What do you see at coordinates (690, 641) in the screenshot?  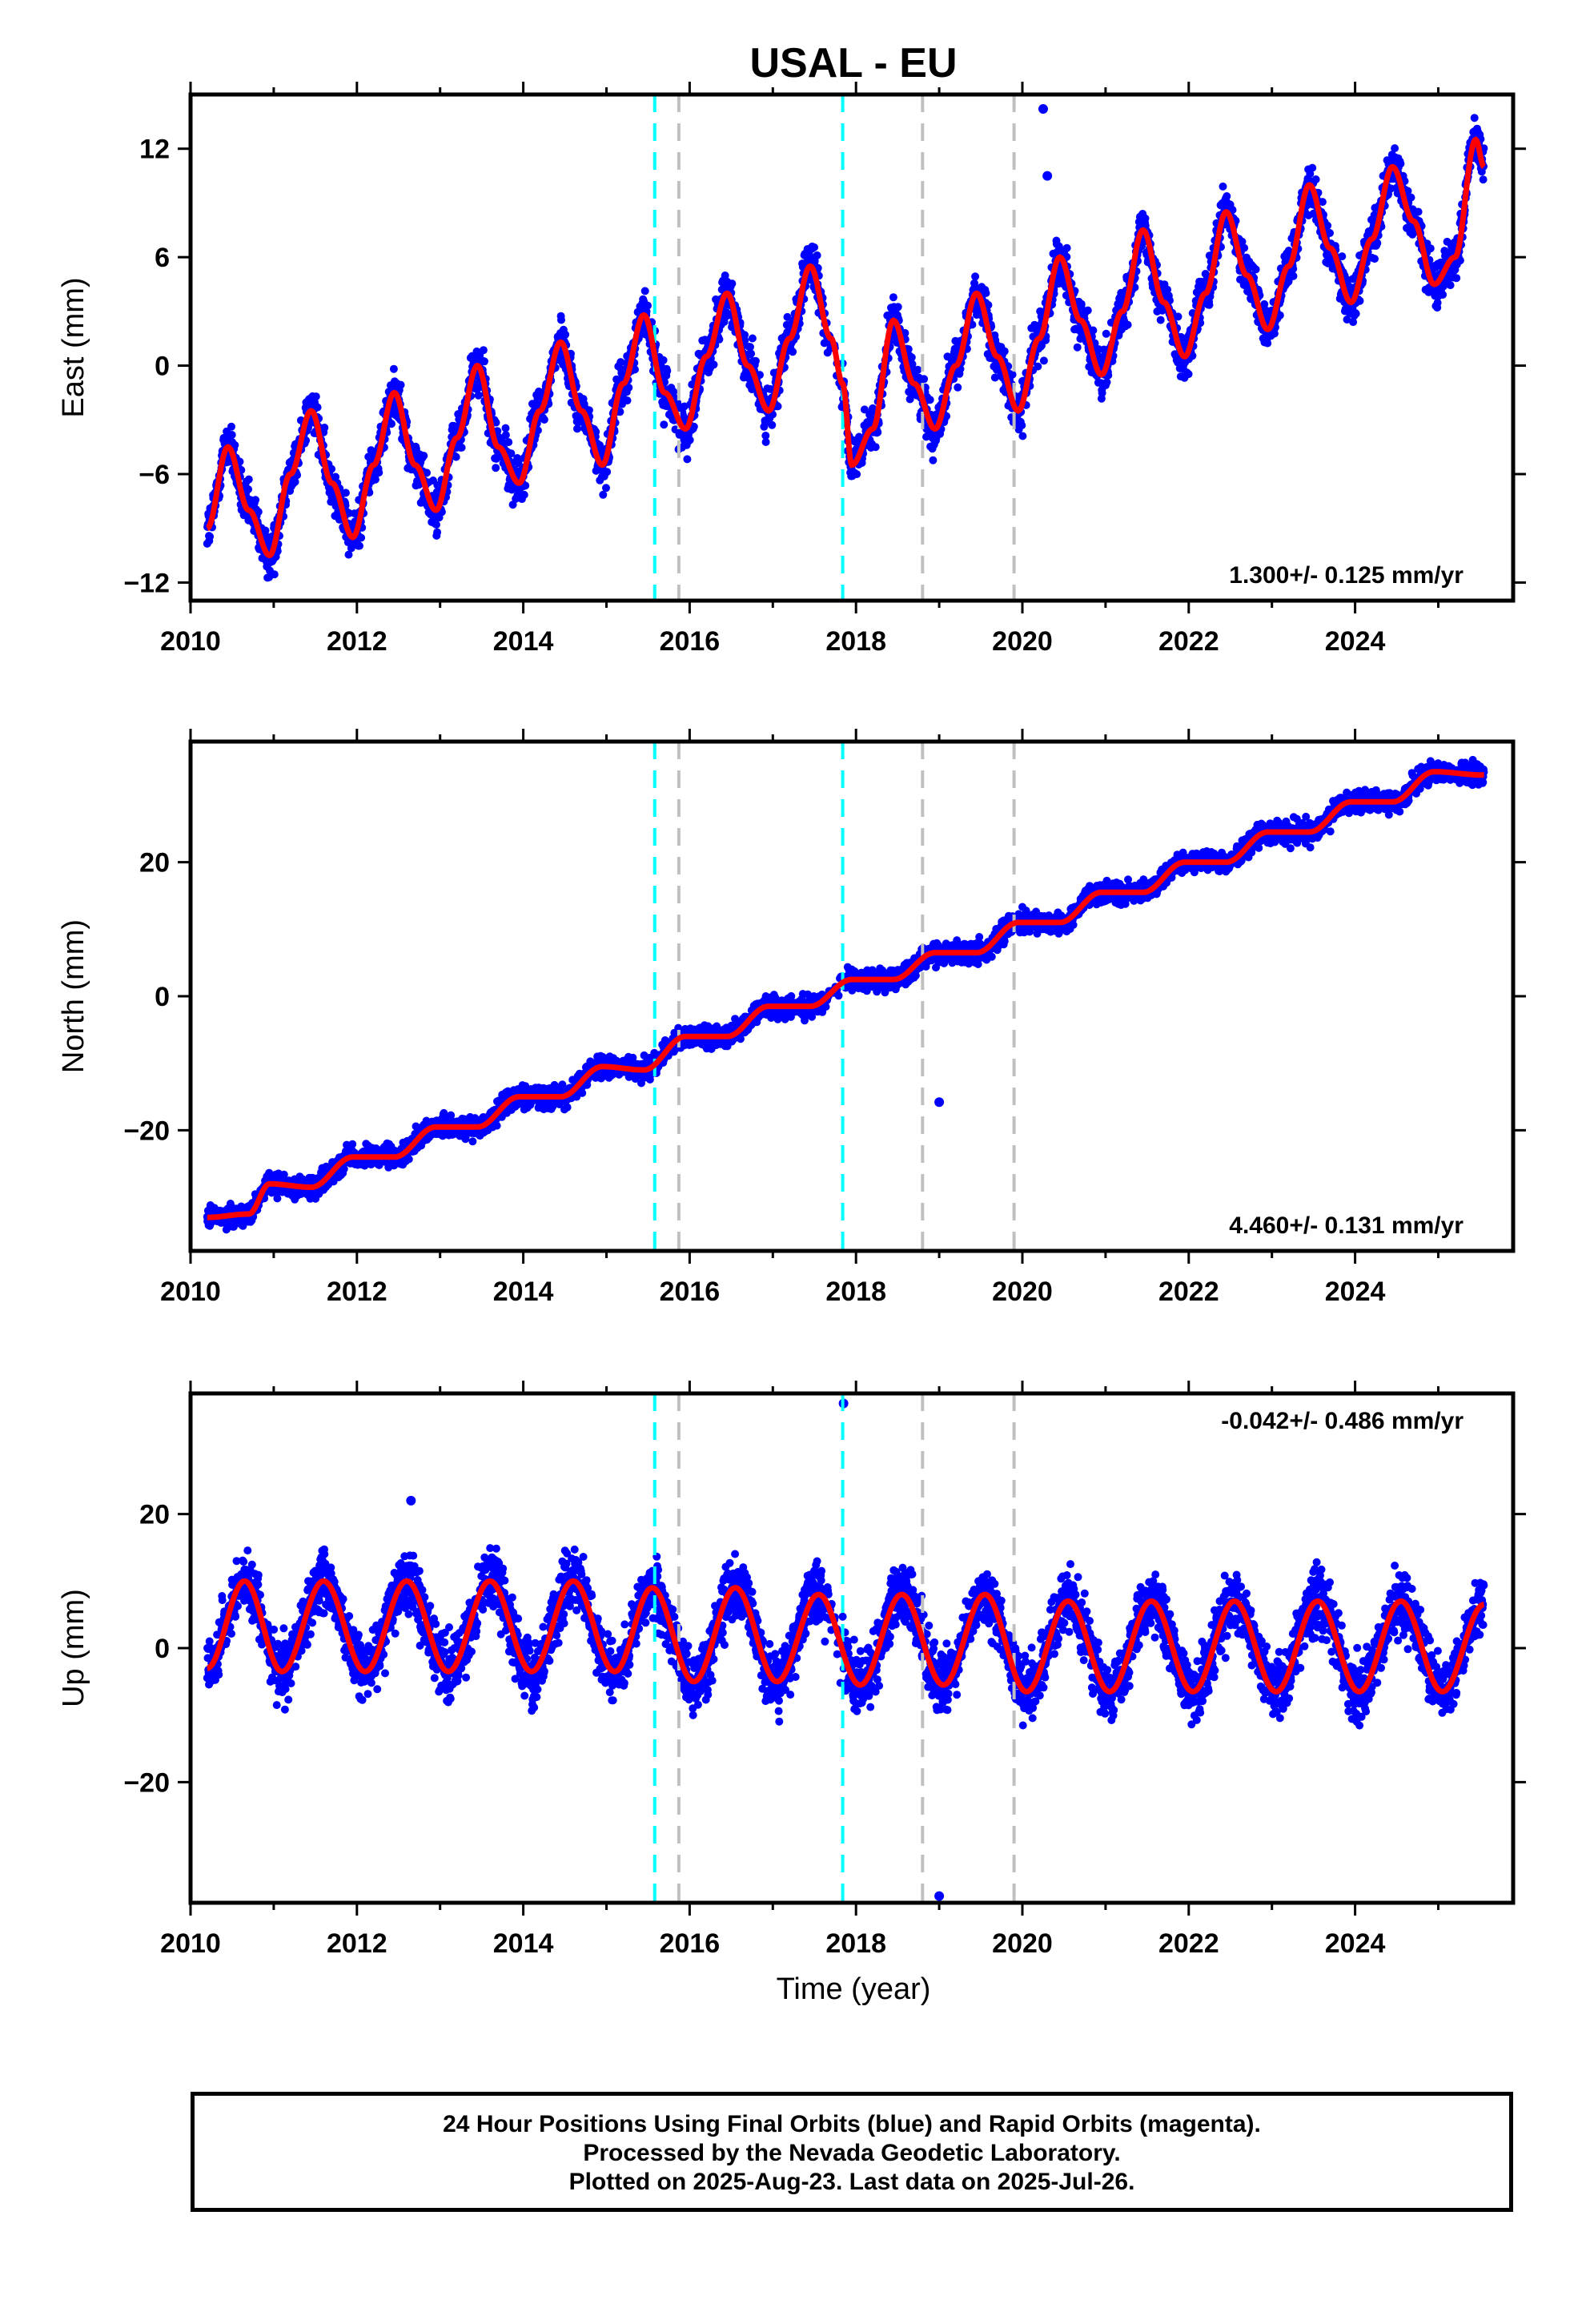 I see `x-tick-label: 2016` at bounding box center [690, 641].